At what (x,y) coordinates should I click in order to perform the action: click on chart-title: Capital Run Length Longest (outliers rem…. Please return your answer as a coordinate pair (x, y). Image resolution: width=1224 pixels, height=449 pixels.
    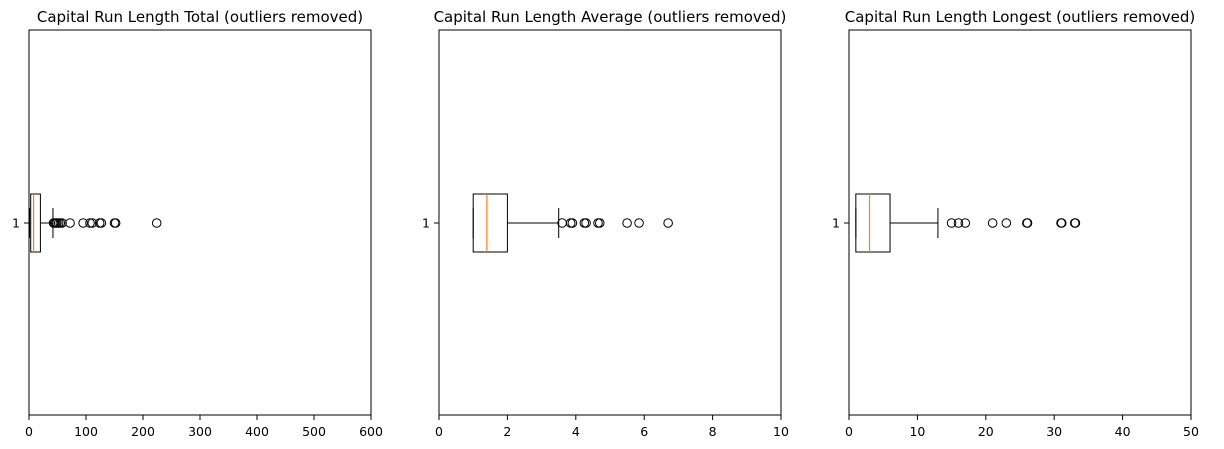
    Looking at the image, I should click on (1020, 17).